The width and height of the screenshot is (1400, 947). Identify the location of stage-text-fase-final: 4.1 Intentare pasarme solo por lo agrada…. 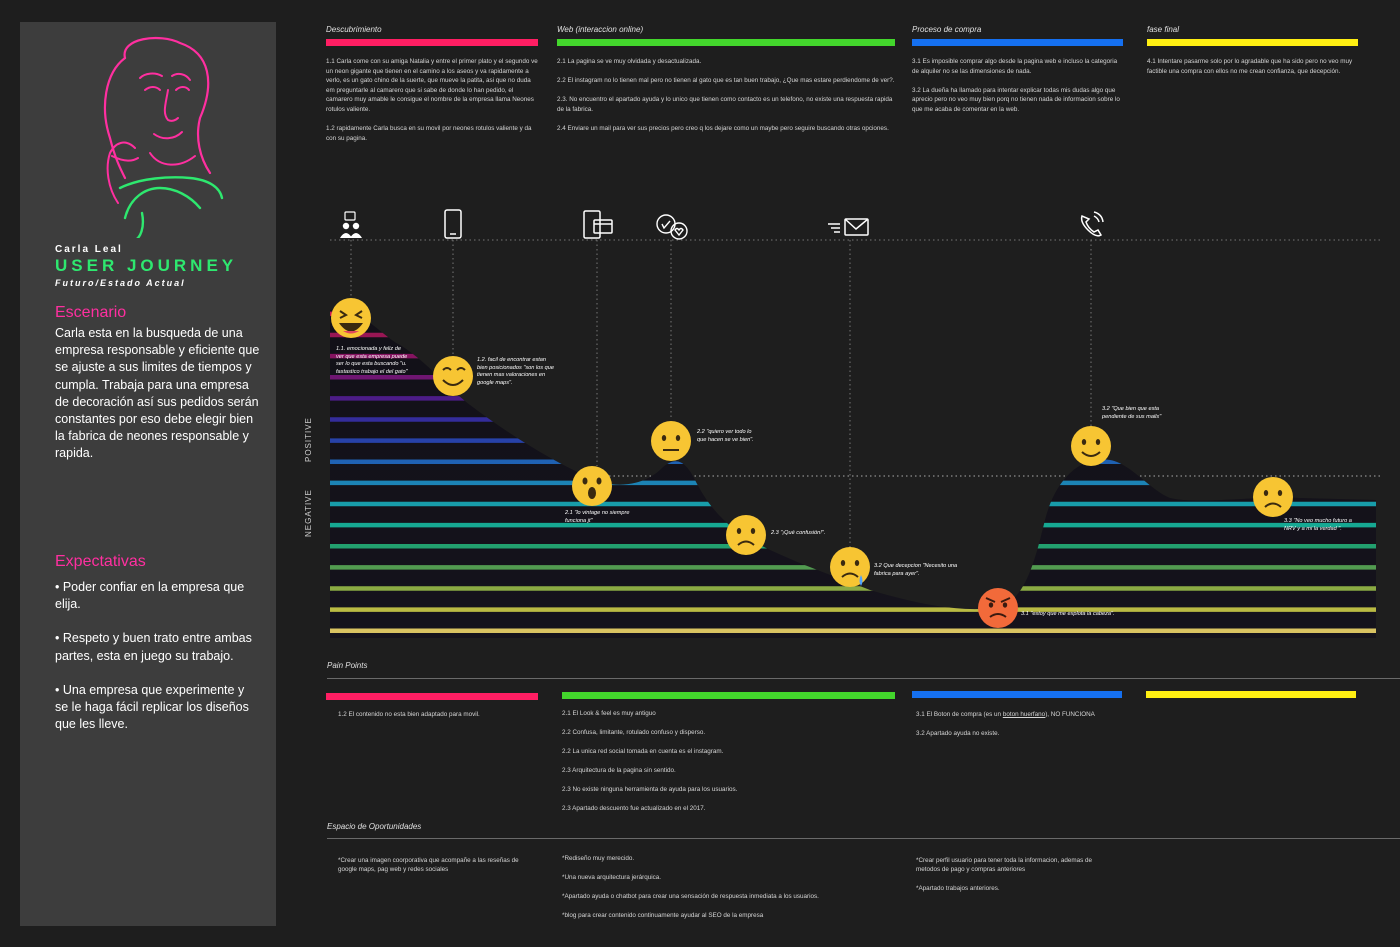
(1250, 66).